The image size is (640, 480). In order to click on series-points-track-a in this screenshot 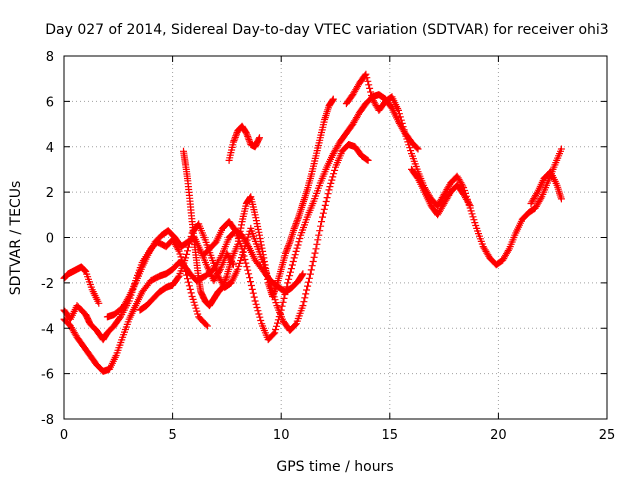, I will do `click(135, 290)`.